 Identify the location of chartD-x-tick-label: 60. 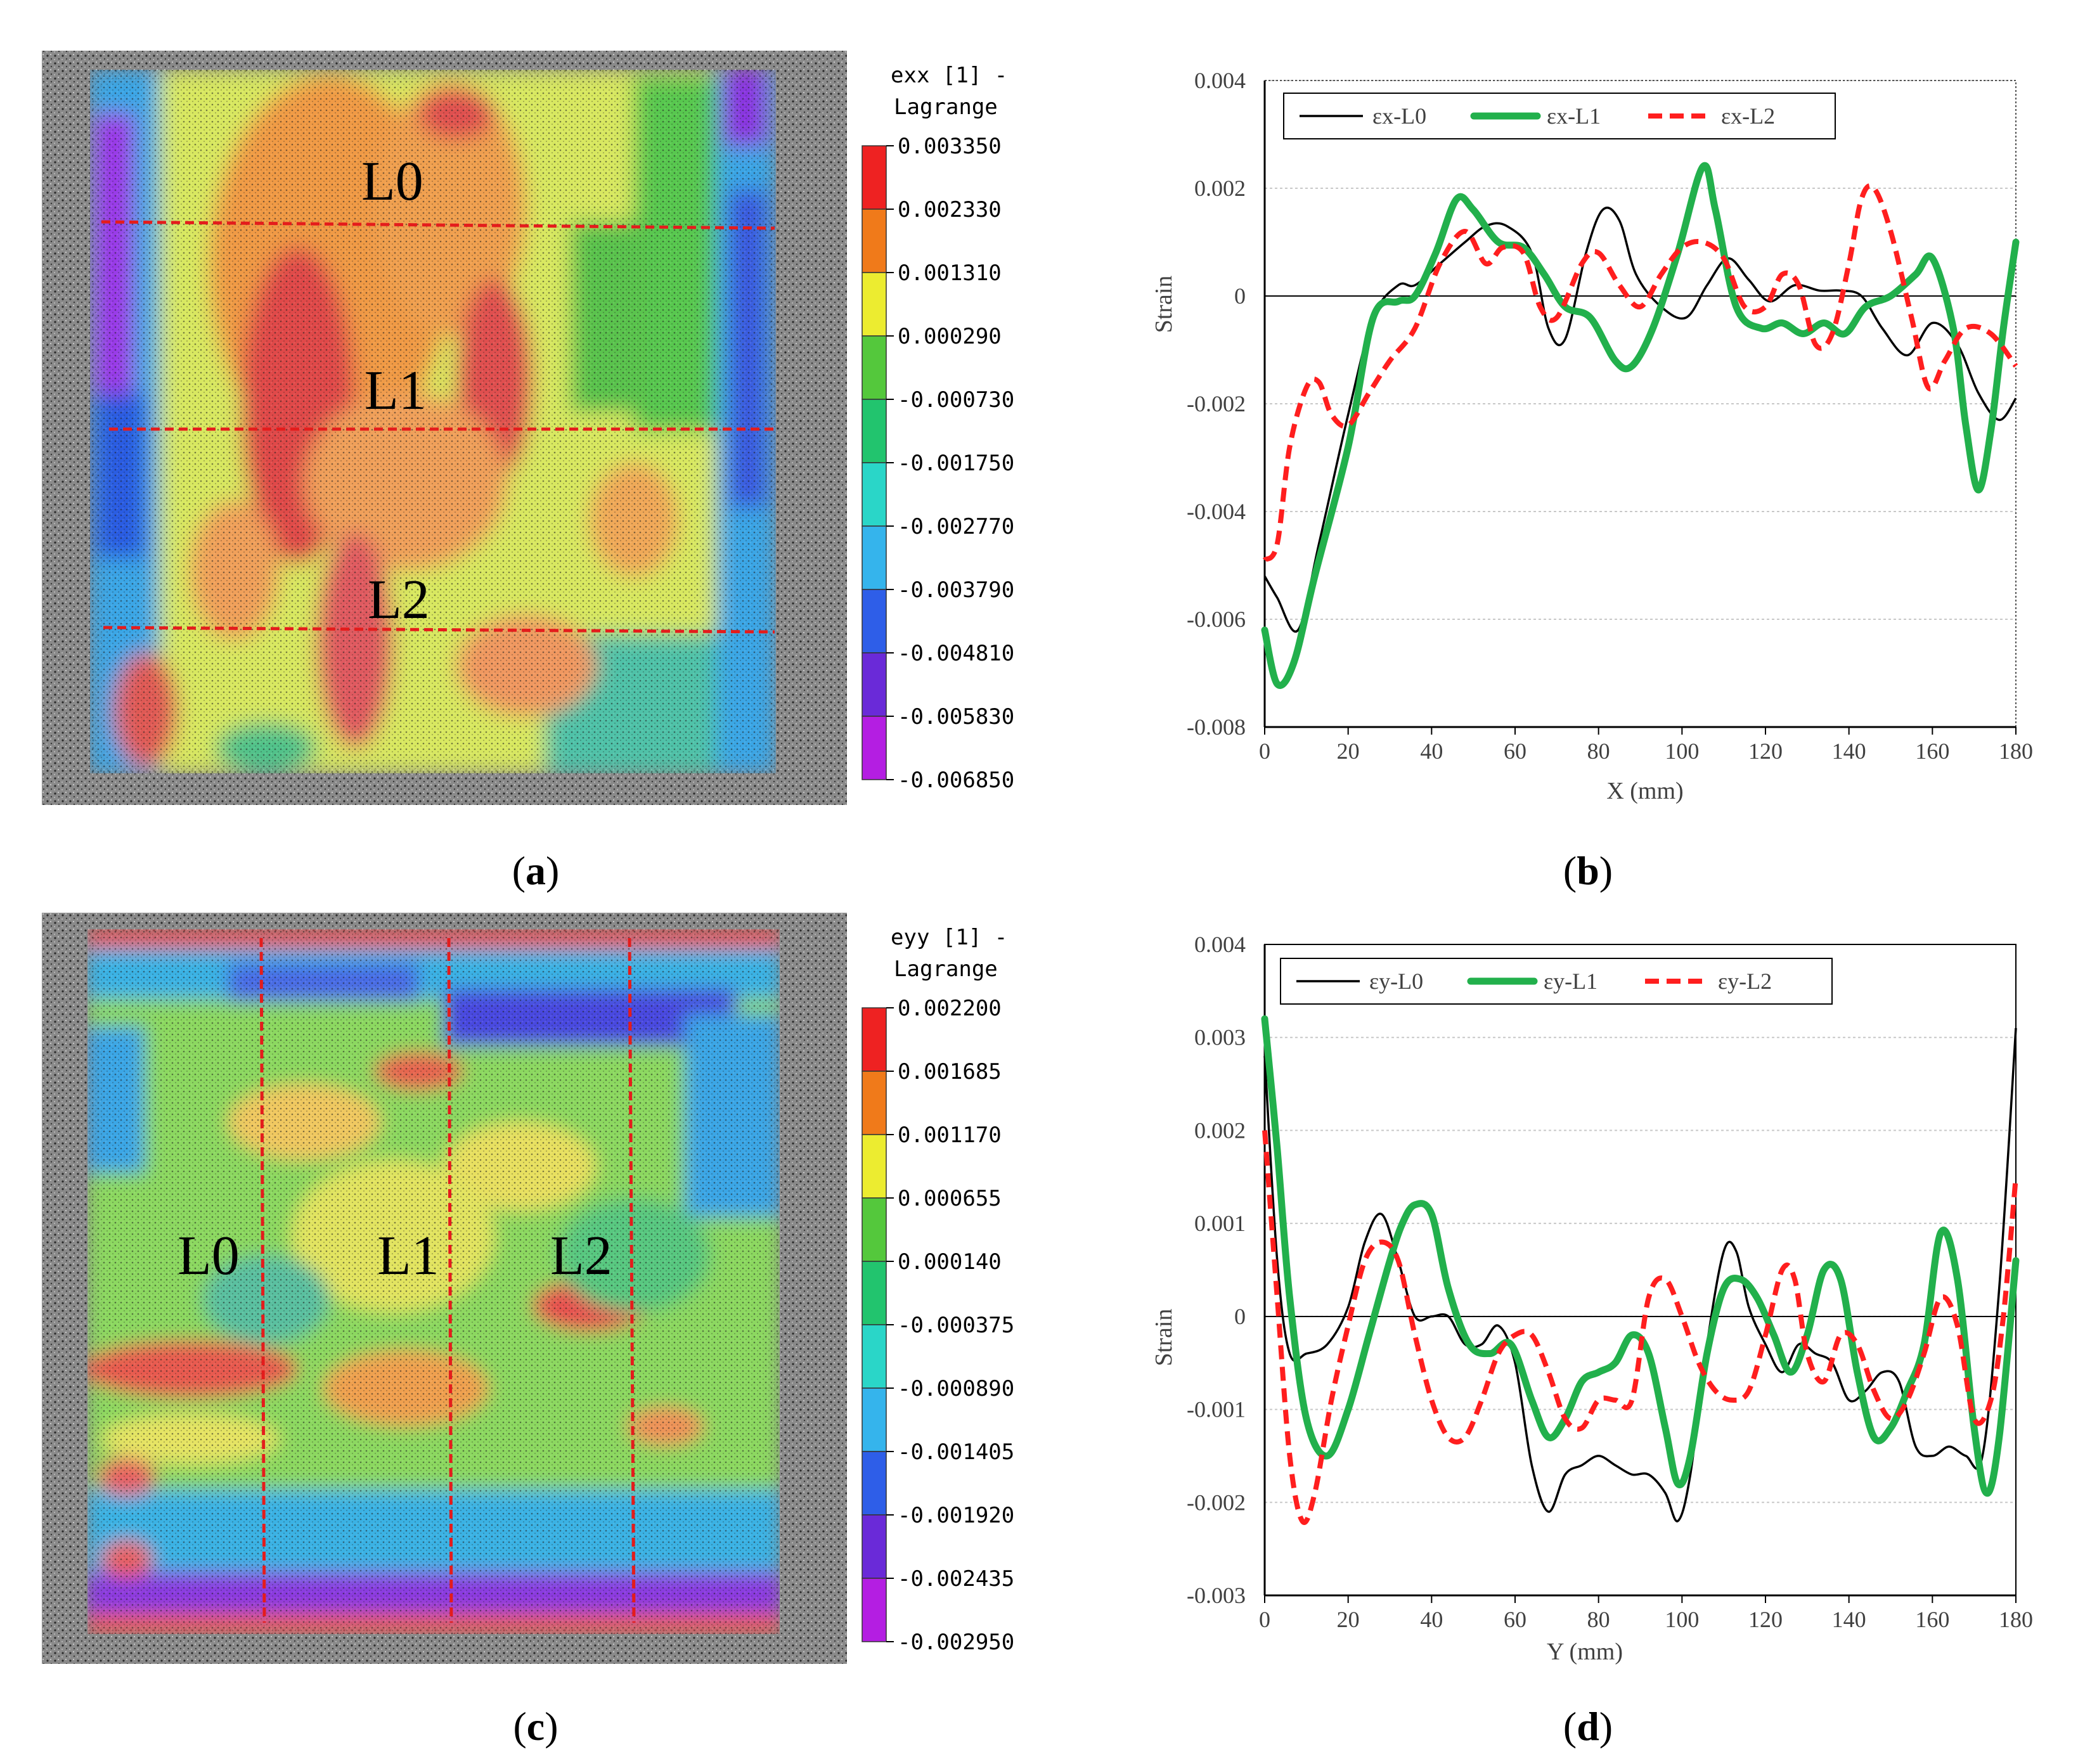
(1515, 1619).